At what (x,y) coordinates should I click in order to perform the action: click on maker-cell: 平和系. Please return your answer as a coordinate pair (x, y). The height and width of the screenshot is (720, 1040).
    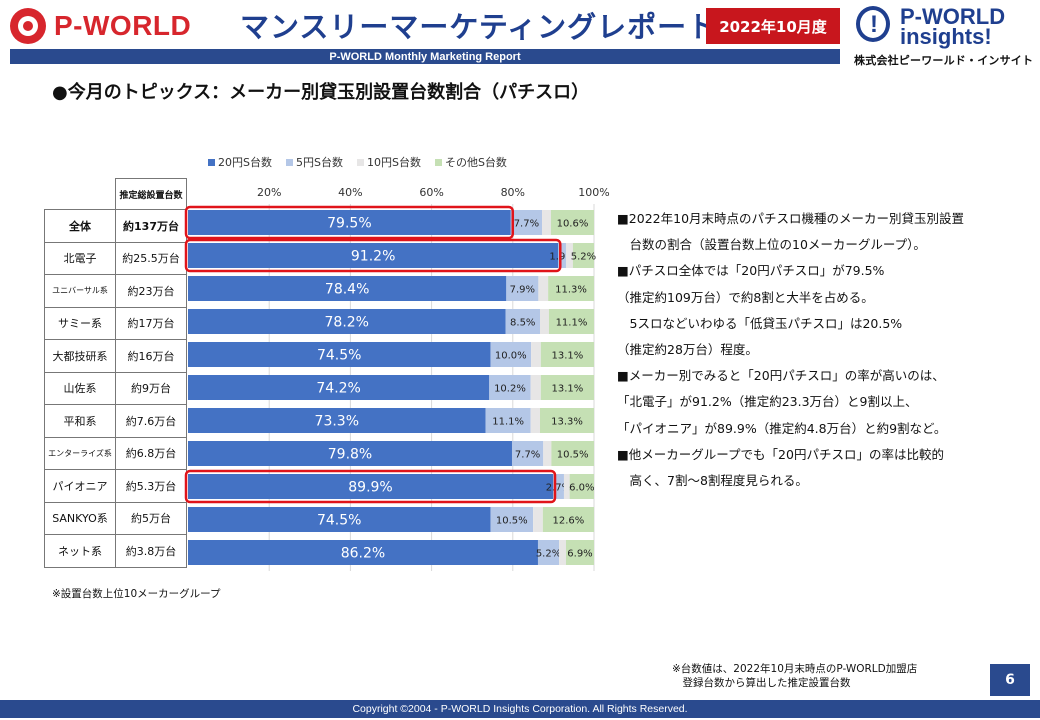
    Looking at the image, I should click on (80, 421).